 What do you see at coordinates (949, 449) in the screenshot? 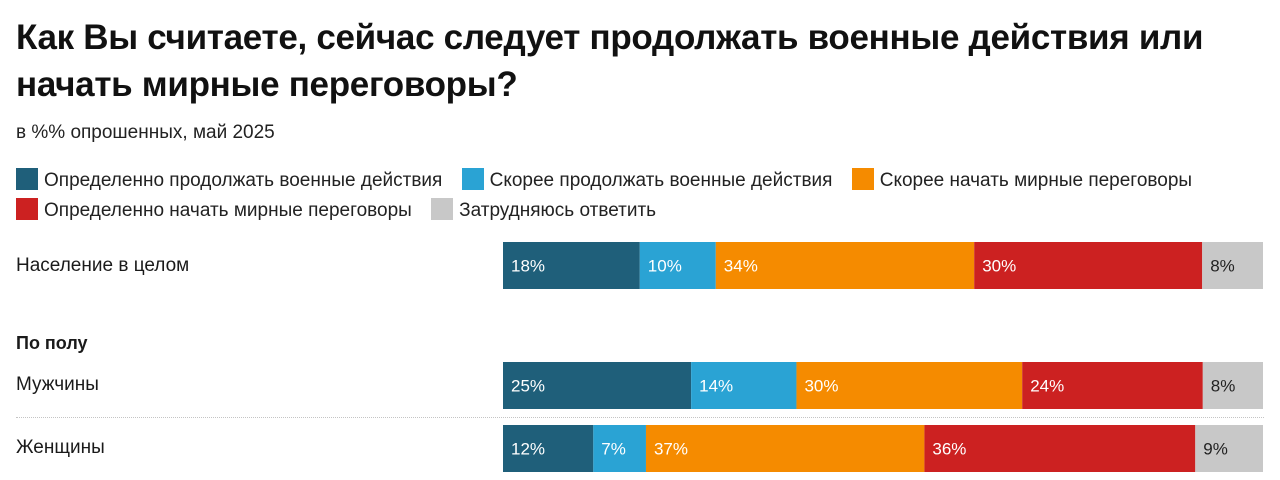
I see `data-label-women-definitely-peace: 36%` at bounding box center [949, 449].